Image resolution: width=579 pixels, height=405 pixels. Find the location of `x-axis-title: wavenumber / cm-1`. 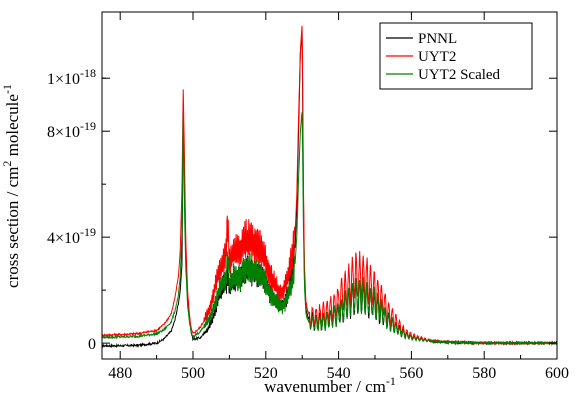

x-axis-title: wavenumber / cm-1 is located at coordinates (330, 385).